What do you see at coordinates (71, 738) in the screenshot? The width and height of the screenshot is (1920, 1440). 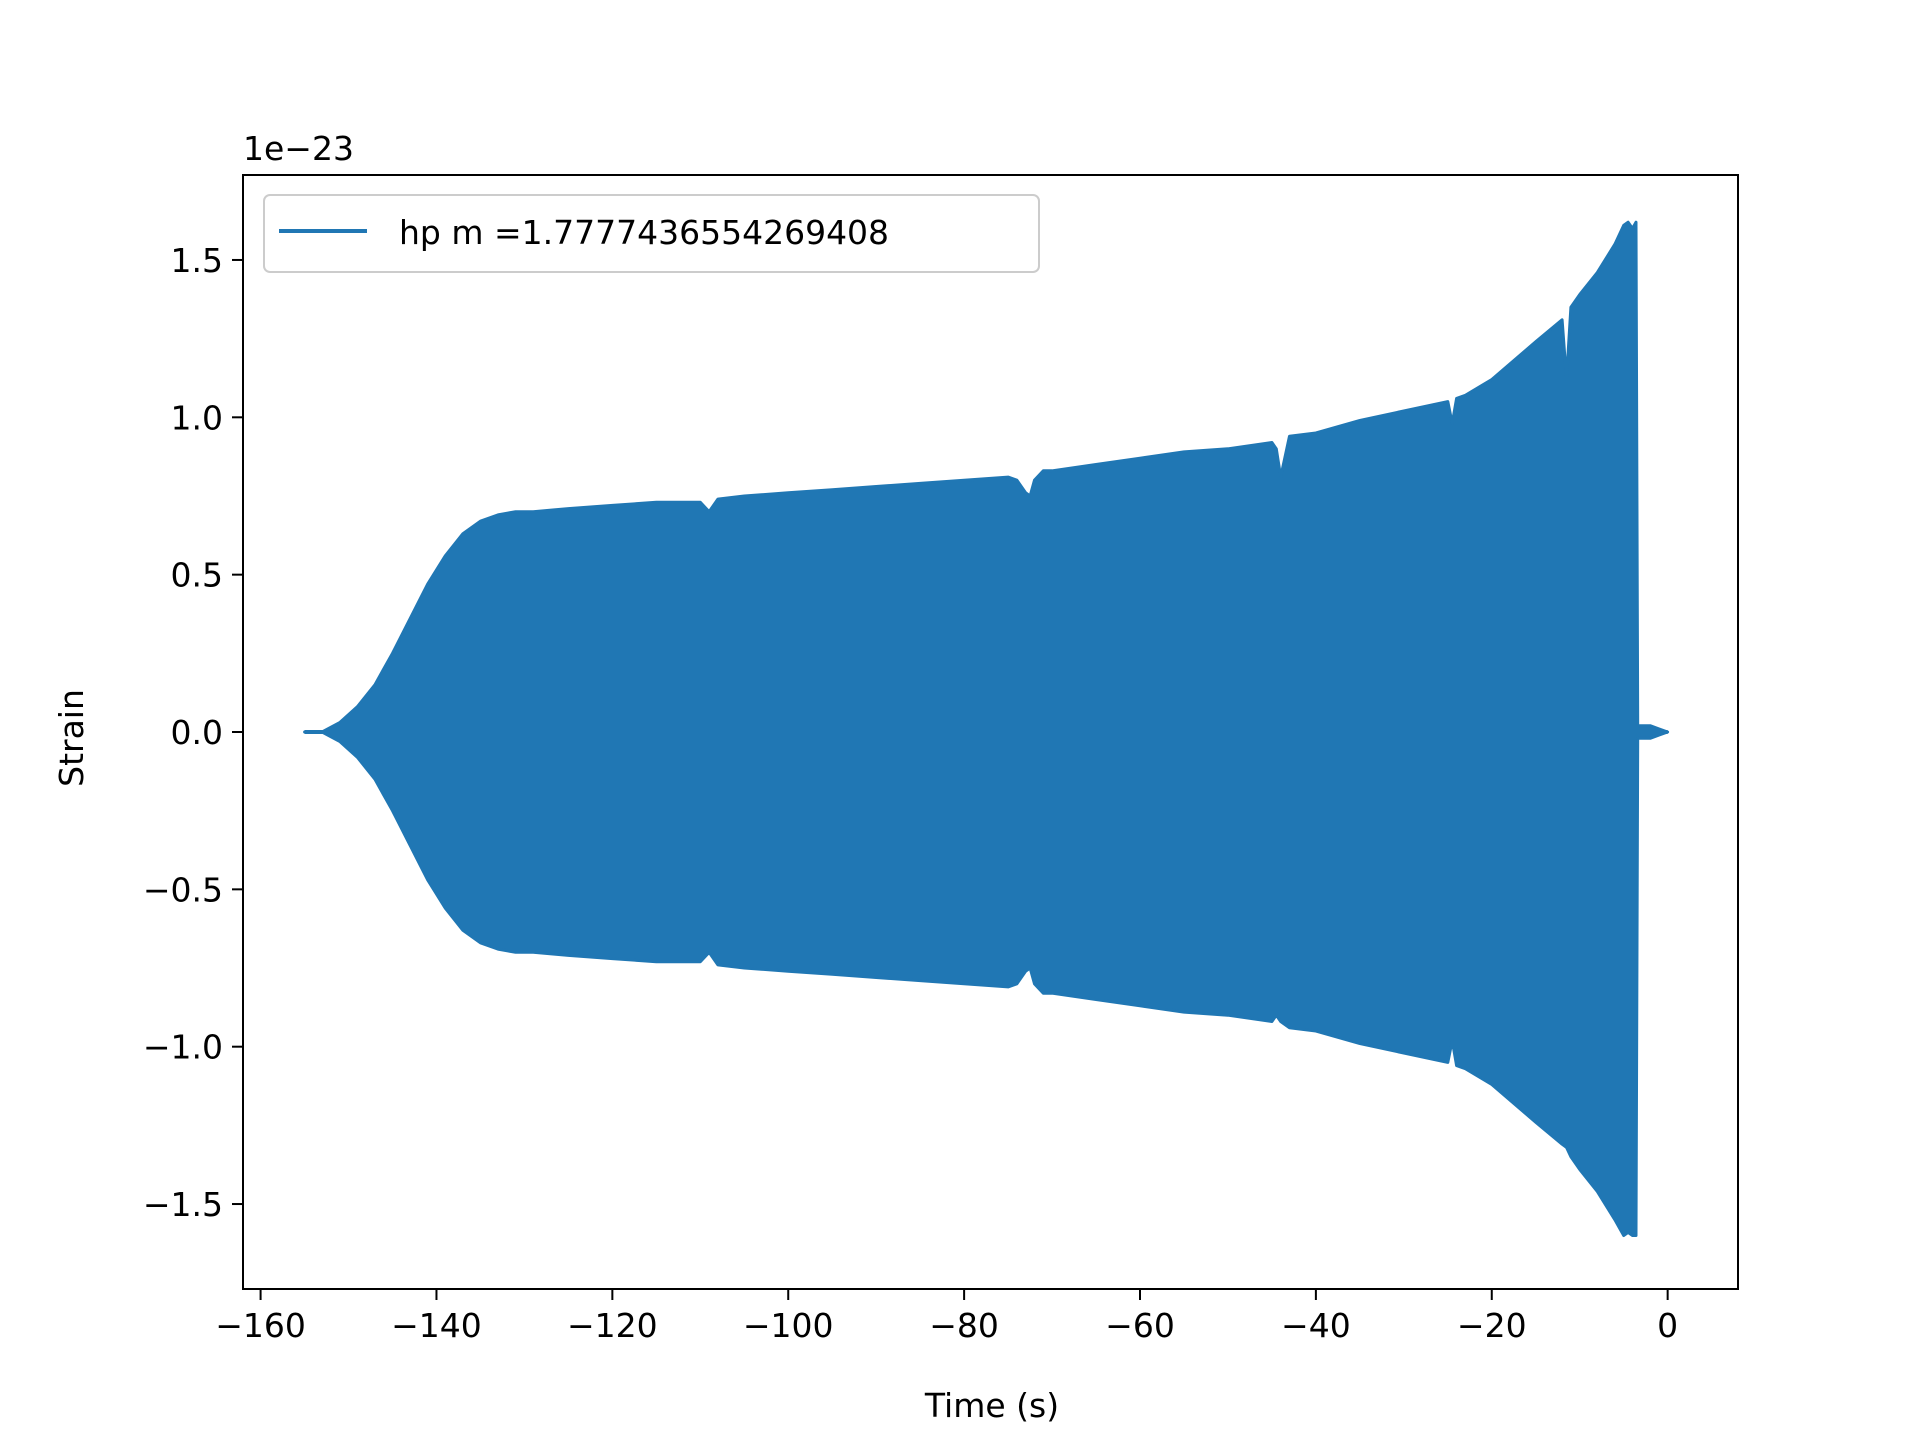 I see `y-axis-label: Strain` at bounding box center [71, 738].